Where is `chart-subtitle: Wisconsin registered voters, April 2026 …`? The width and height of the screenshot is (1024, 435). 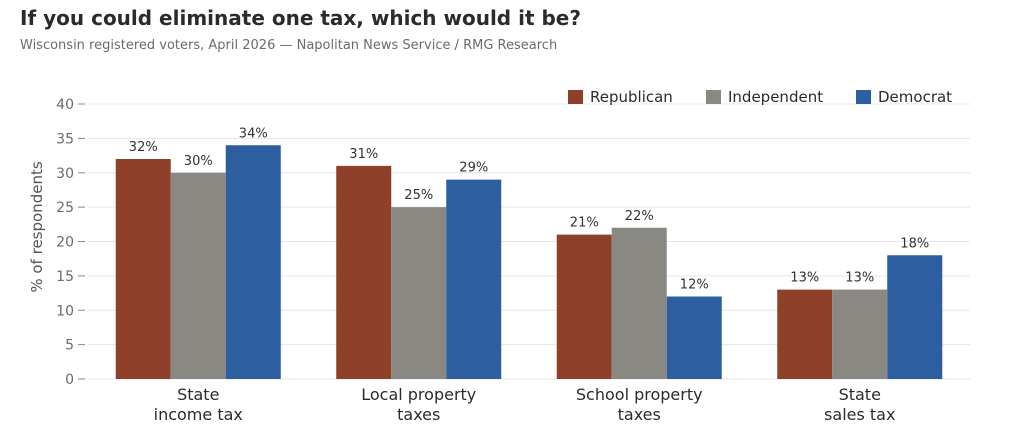 chart-subtitle: Wisconsin registered voters, April 2026 … is located at coordinates (289, 45).